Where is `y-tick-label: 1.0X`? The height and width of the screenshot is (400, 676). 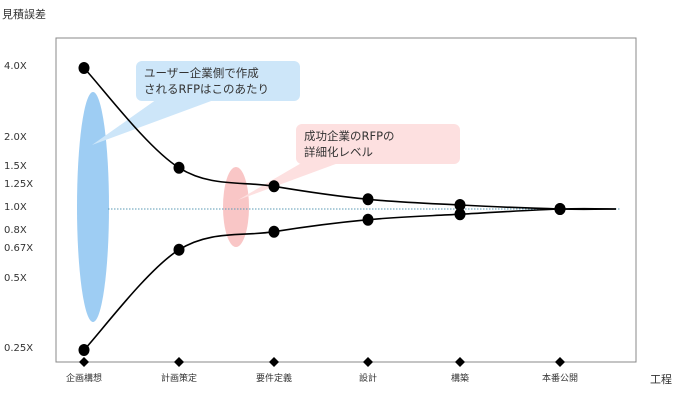 y-tick-label: 1.0X is located at coordinates (15, 207).